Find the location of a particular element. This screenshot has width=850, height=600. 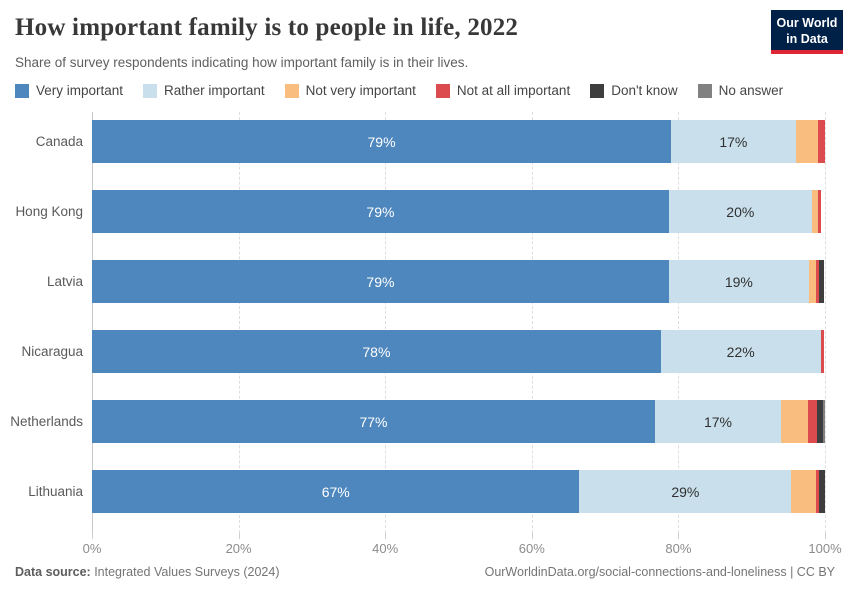

country-label: Lithuania is located at coordinates (55, 491).